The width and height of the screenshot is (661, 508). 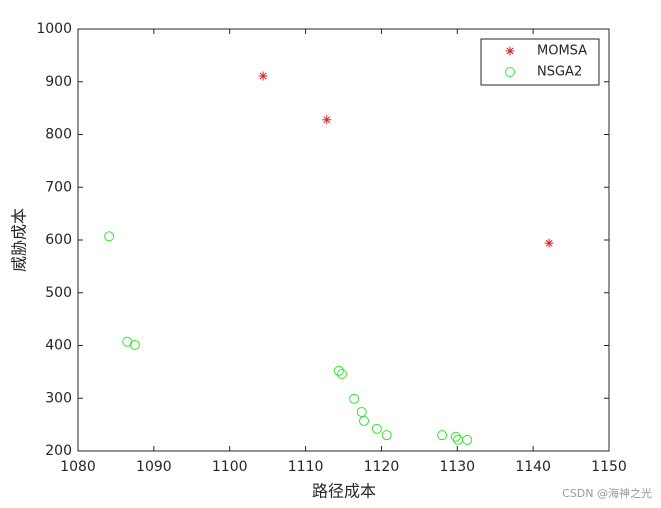 What do you see at coordinates (154, 467) in the screenshot?
I see `x-tick-label: 1090` at bounding box center [154, 467].